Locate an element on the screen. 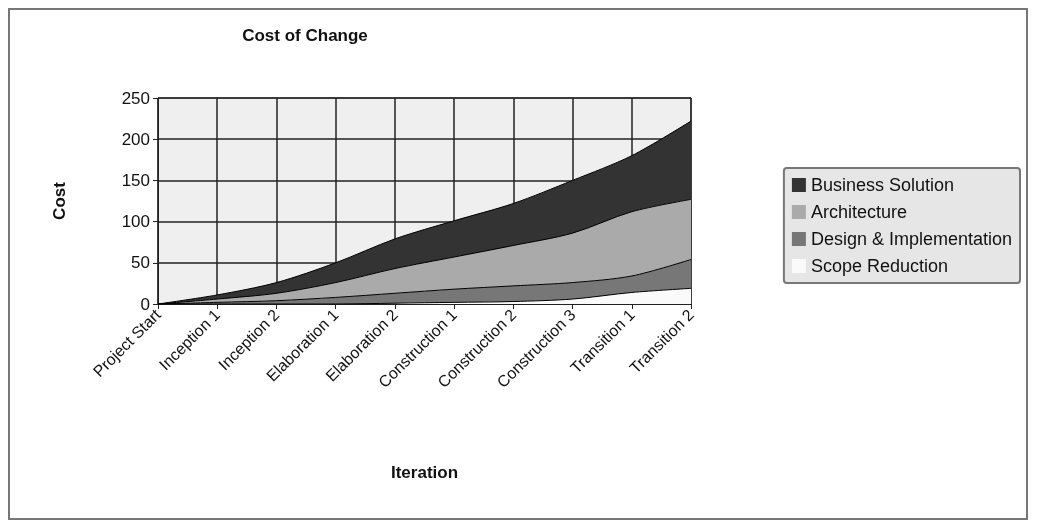 This screenshot has width=1042, height=531. y-axis-title: Cost is located at coordinates (59, 200).